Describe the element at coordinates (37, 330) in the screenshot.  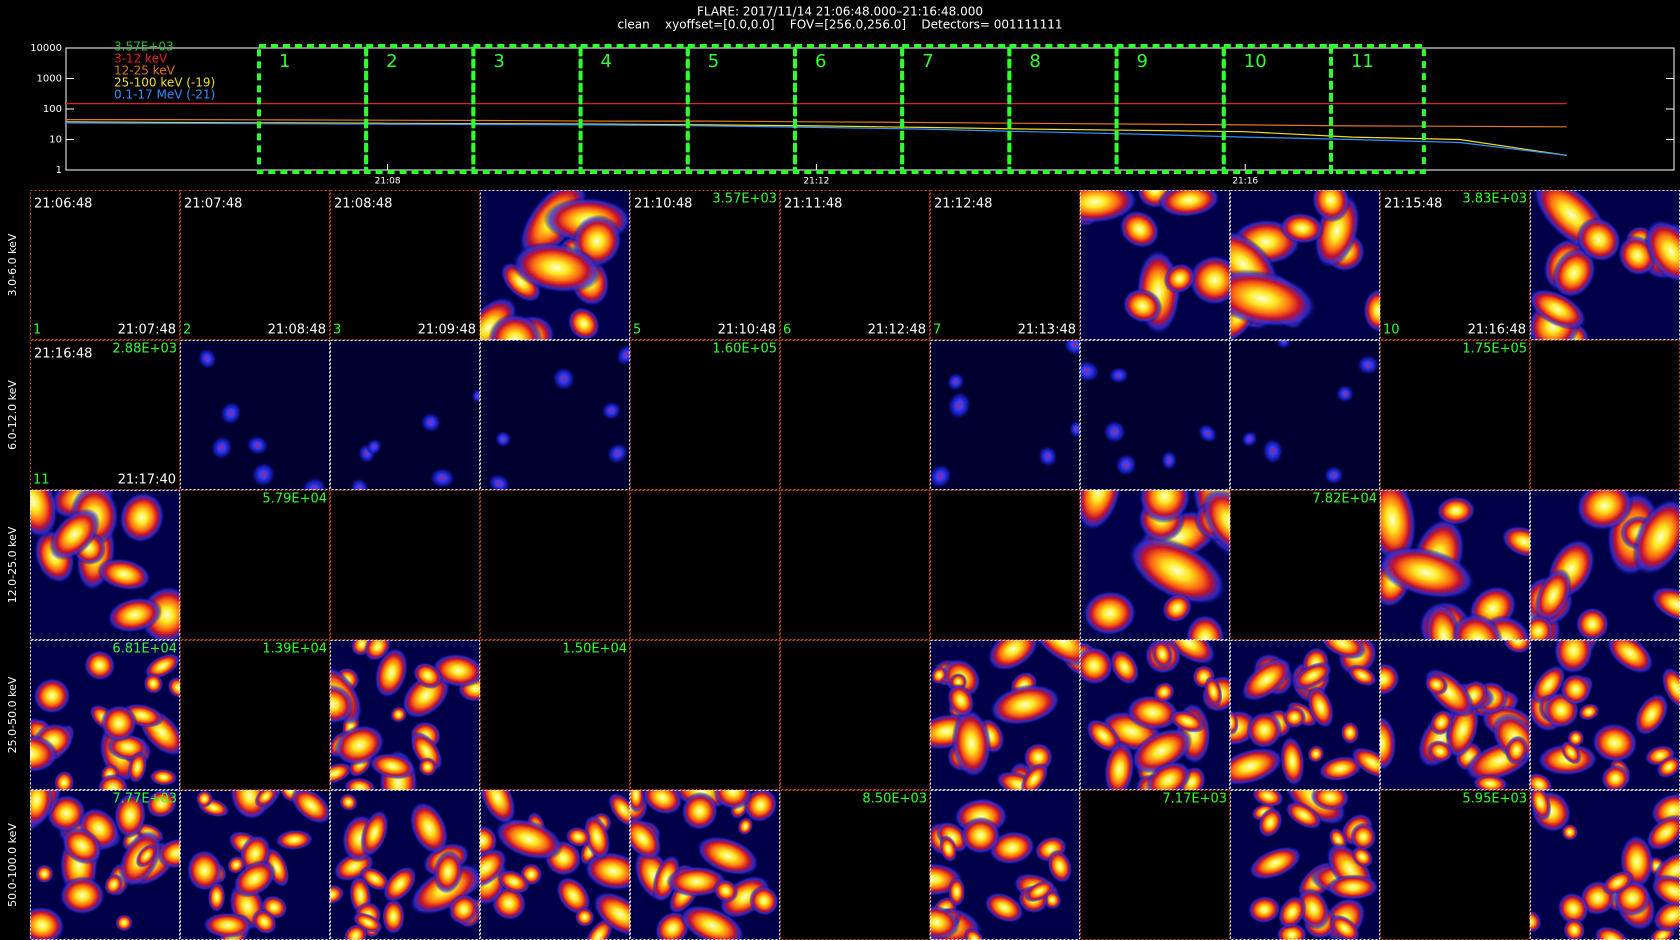
I see `panel-index: 1` at that location.